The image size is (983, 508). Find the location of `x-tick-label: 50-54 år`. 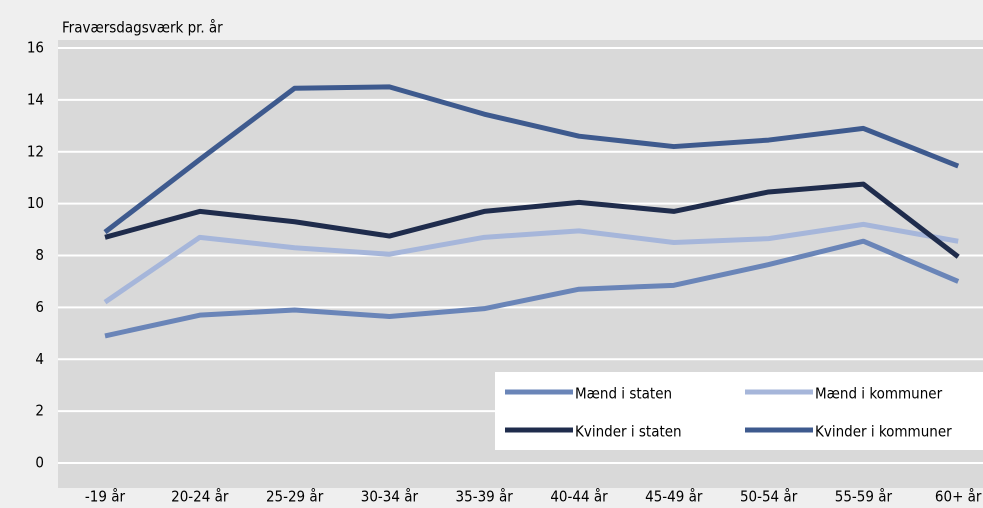

x-tick-label: 50-54 år is located at coordinates (769, 497).